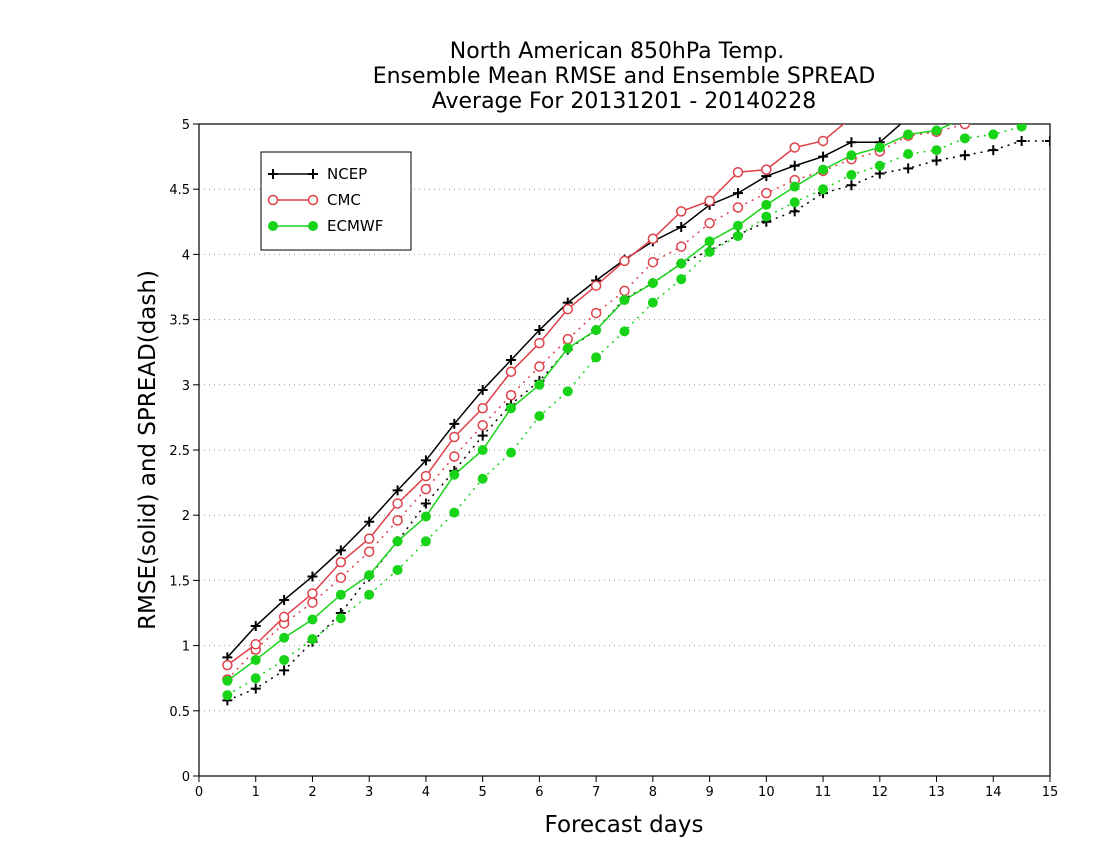  Describe the element at coordinates (1050, 792) in the screenshot. I see `x-tick-label: 15` at that location.